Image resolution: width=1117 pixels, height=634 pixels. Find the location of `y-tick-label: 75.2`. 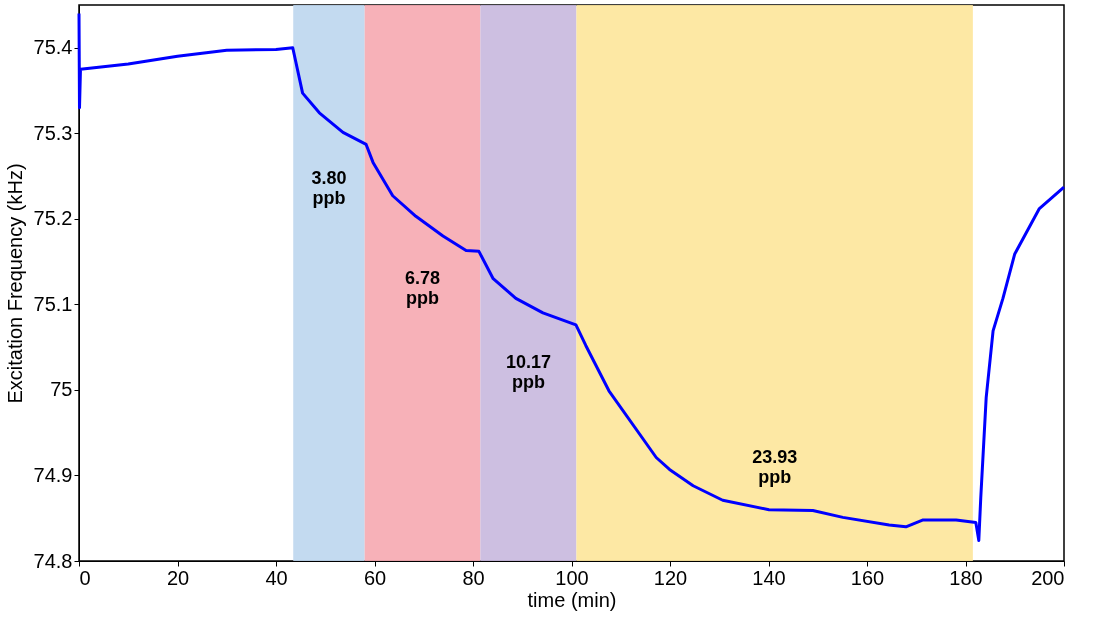

y-tick-label: 75.2 is located at coordinates (53, 218).